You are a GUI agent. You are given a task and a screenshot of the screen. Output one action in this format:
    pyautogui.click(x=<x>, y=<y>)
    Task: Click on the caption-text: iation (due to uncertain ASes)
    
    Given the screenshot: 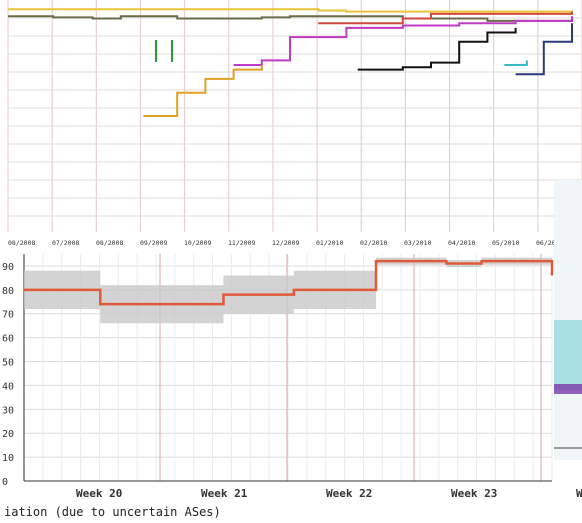 What is the action you would take?
    pyautogui.click(x=112, y=512)
    